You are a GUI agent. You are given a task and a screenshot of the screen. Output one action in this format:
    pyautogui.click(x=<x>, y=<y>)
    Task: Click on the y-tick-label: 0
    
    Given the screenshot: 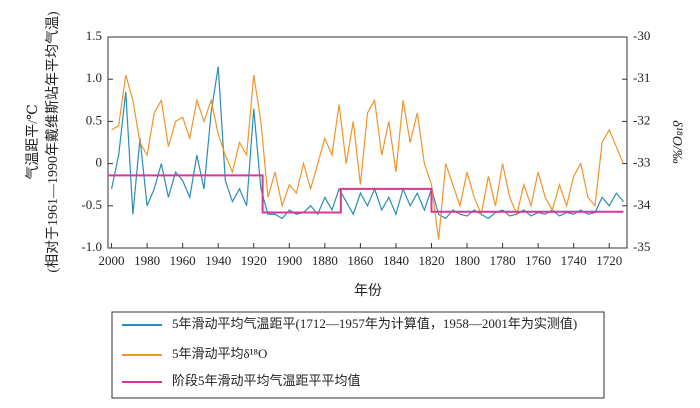 What is the action you would take?
    pyautogui.click(x=99, y=162)
    